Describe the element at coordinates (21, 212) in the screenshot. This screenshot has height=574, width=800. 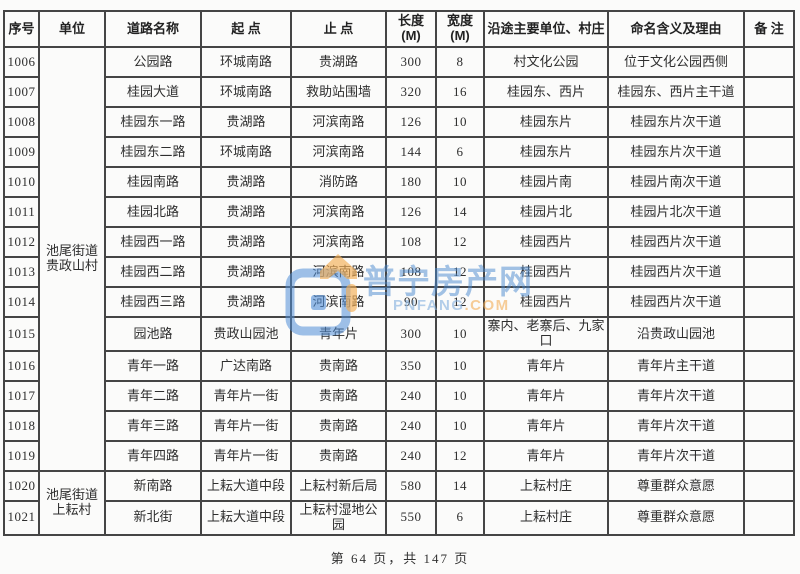
I see `cell-serial: 1011` at that location.